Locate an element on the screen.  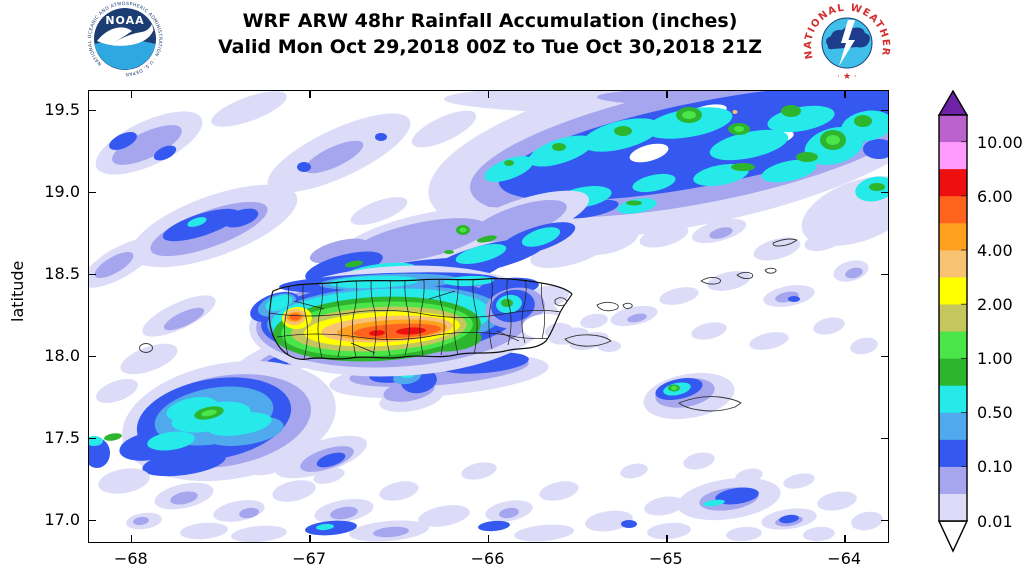
noaa-seagull-icon is located at coordinates (125, 35).